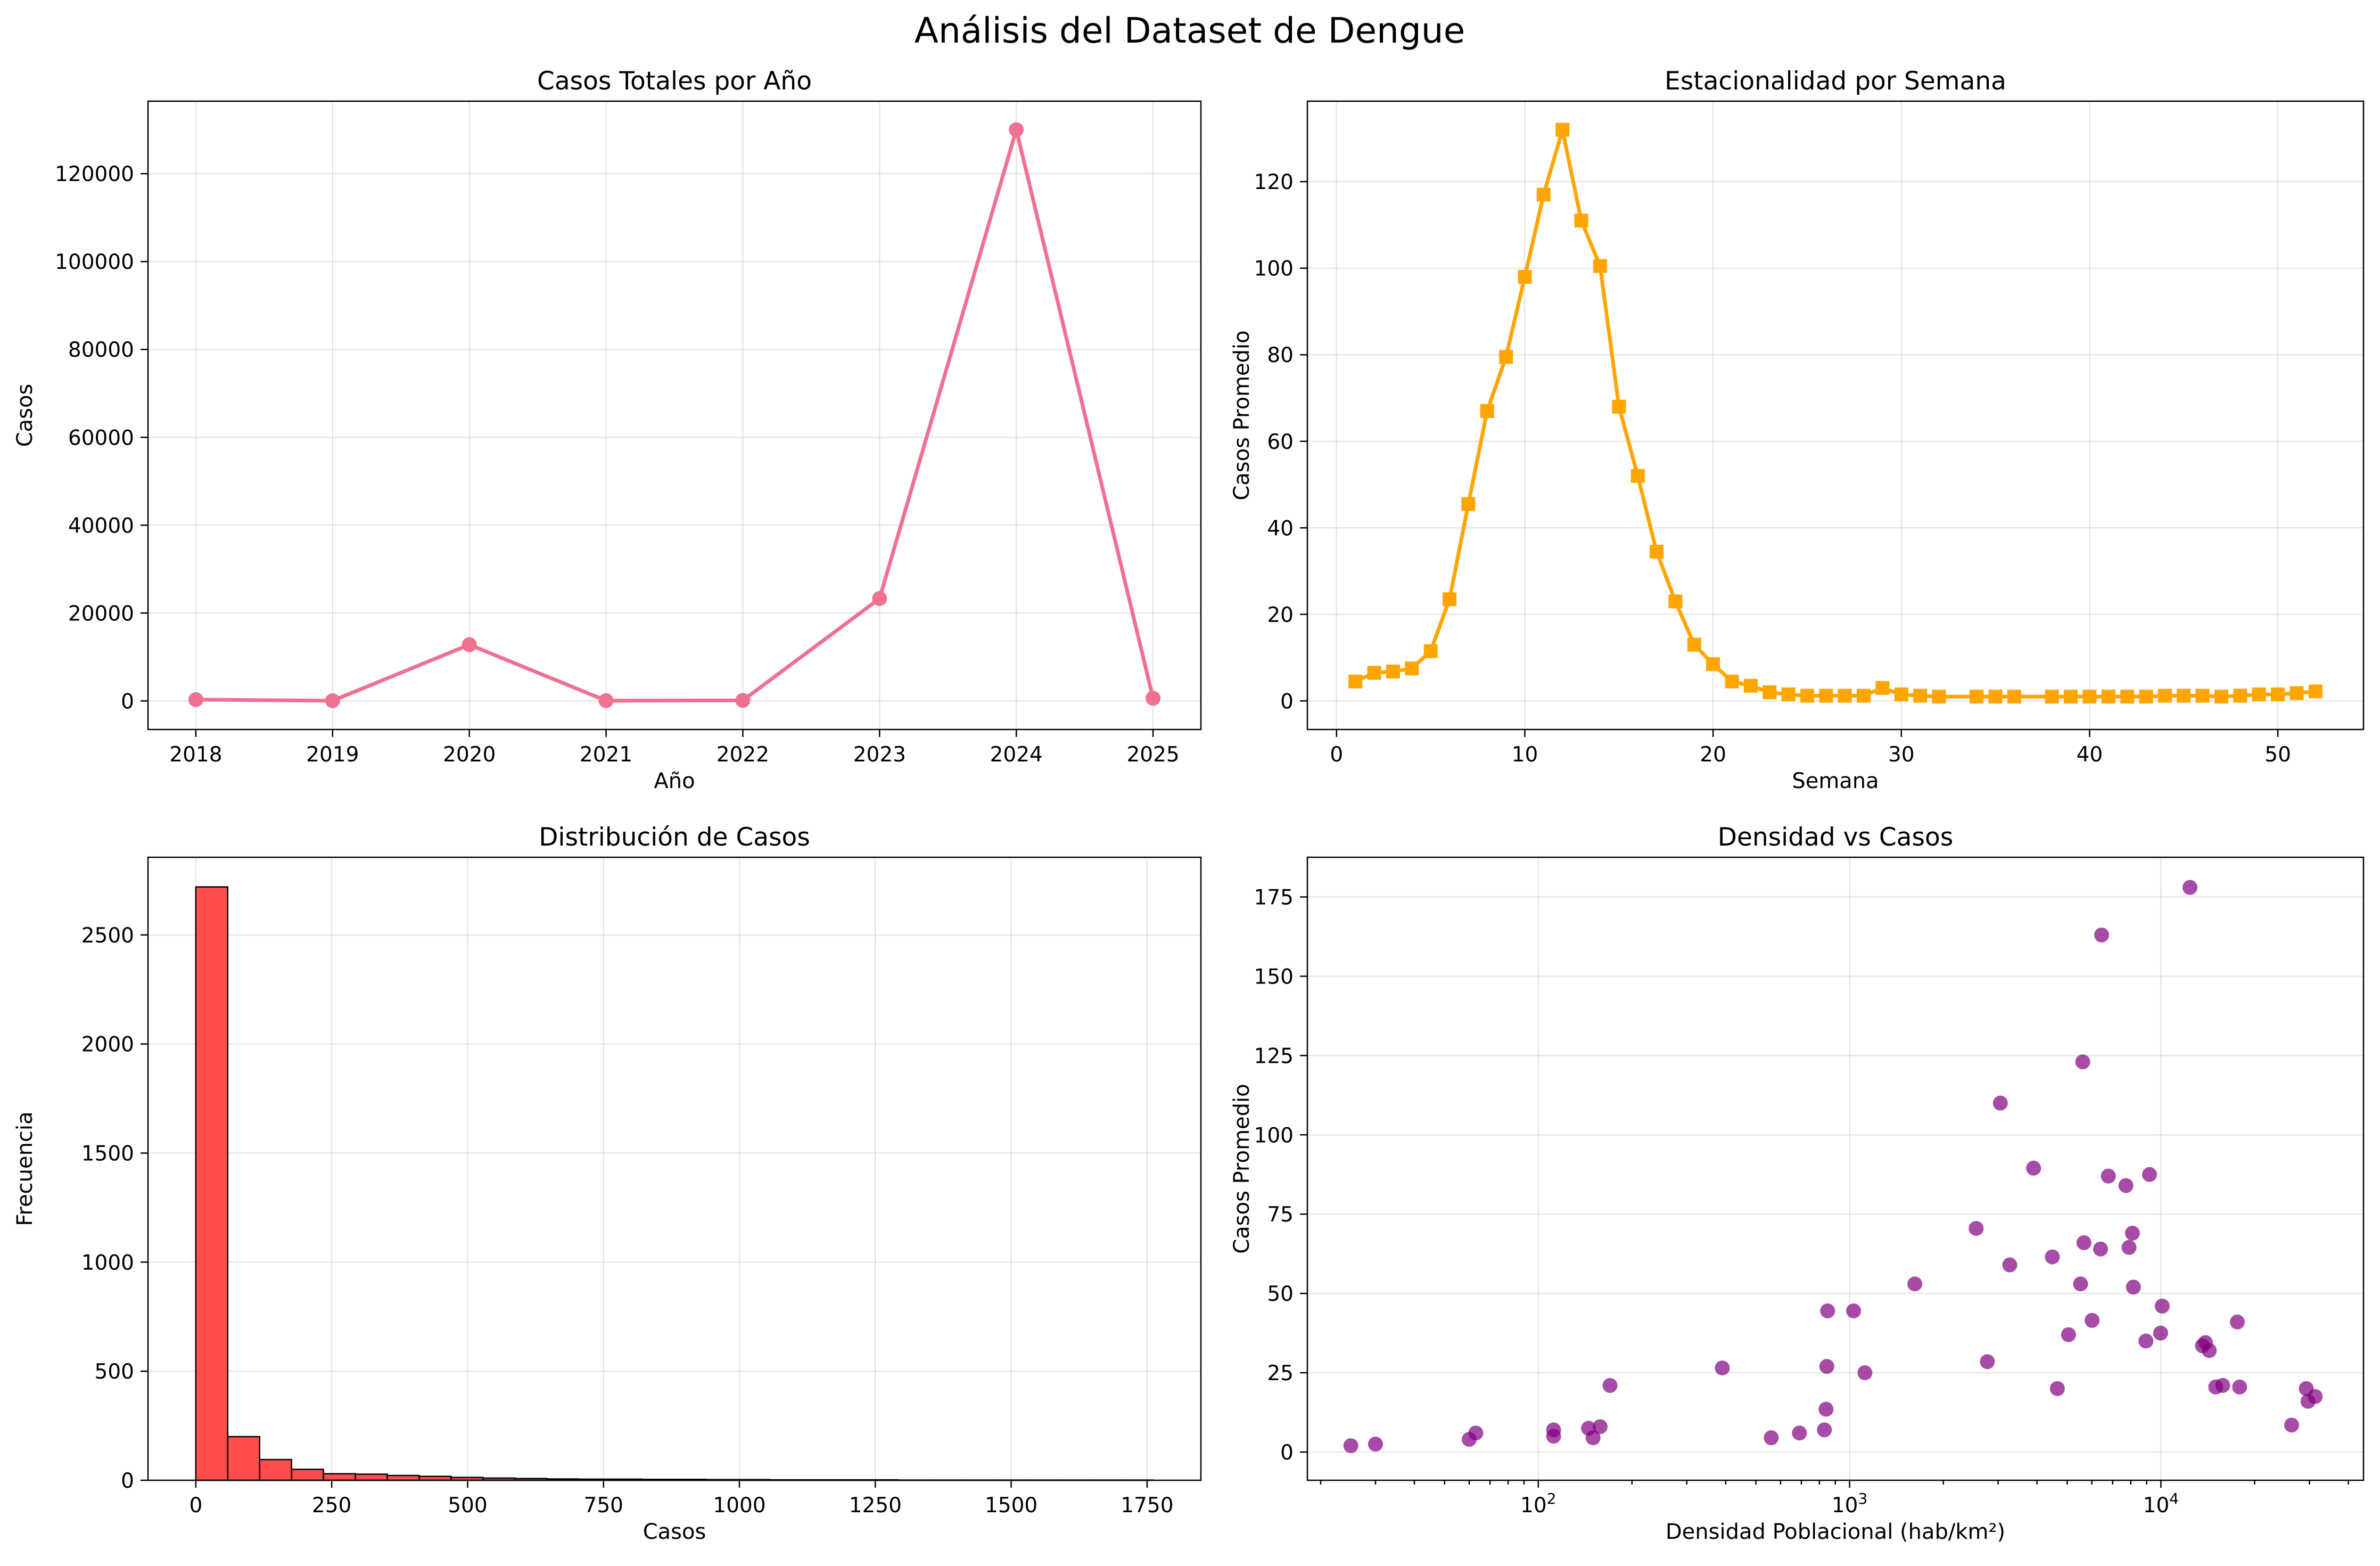 Image resolution: width=2380 pixels, height=1566 pixels. What do you see at coordinates (1016, 755) in the screenshot?
I see `x-tick-label: 2024` at bounding box center [1016, 755].